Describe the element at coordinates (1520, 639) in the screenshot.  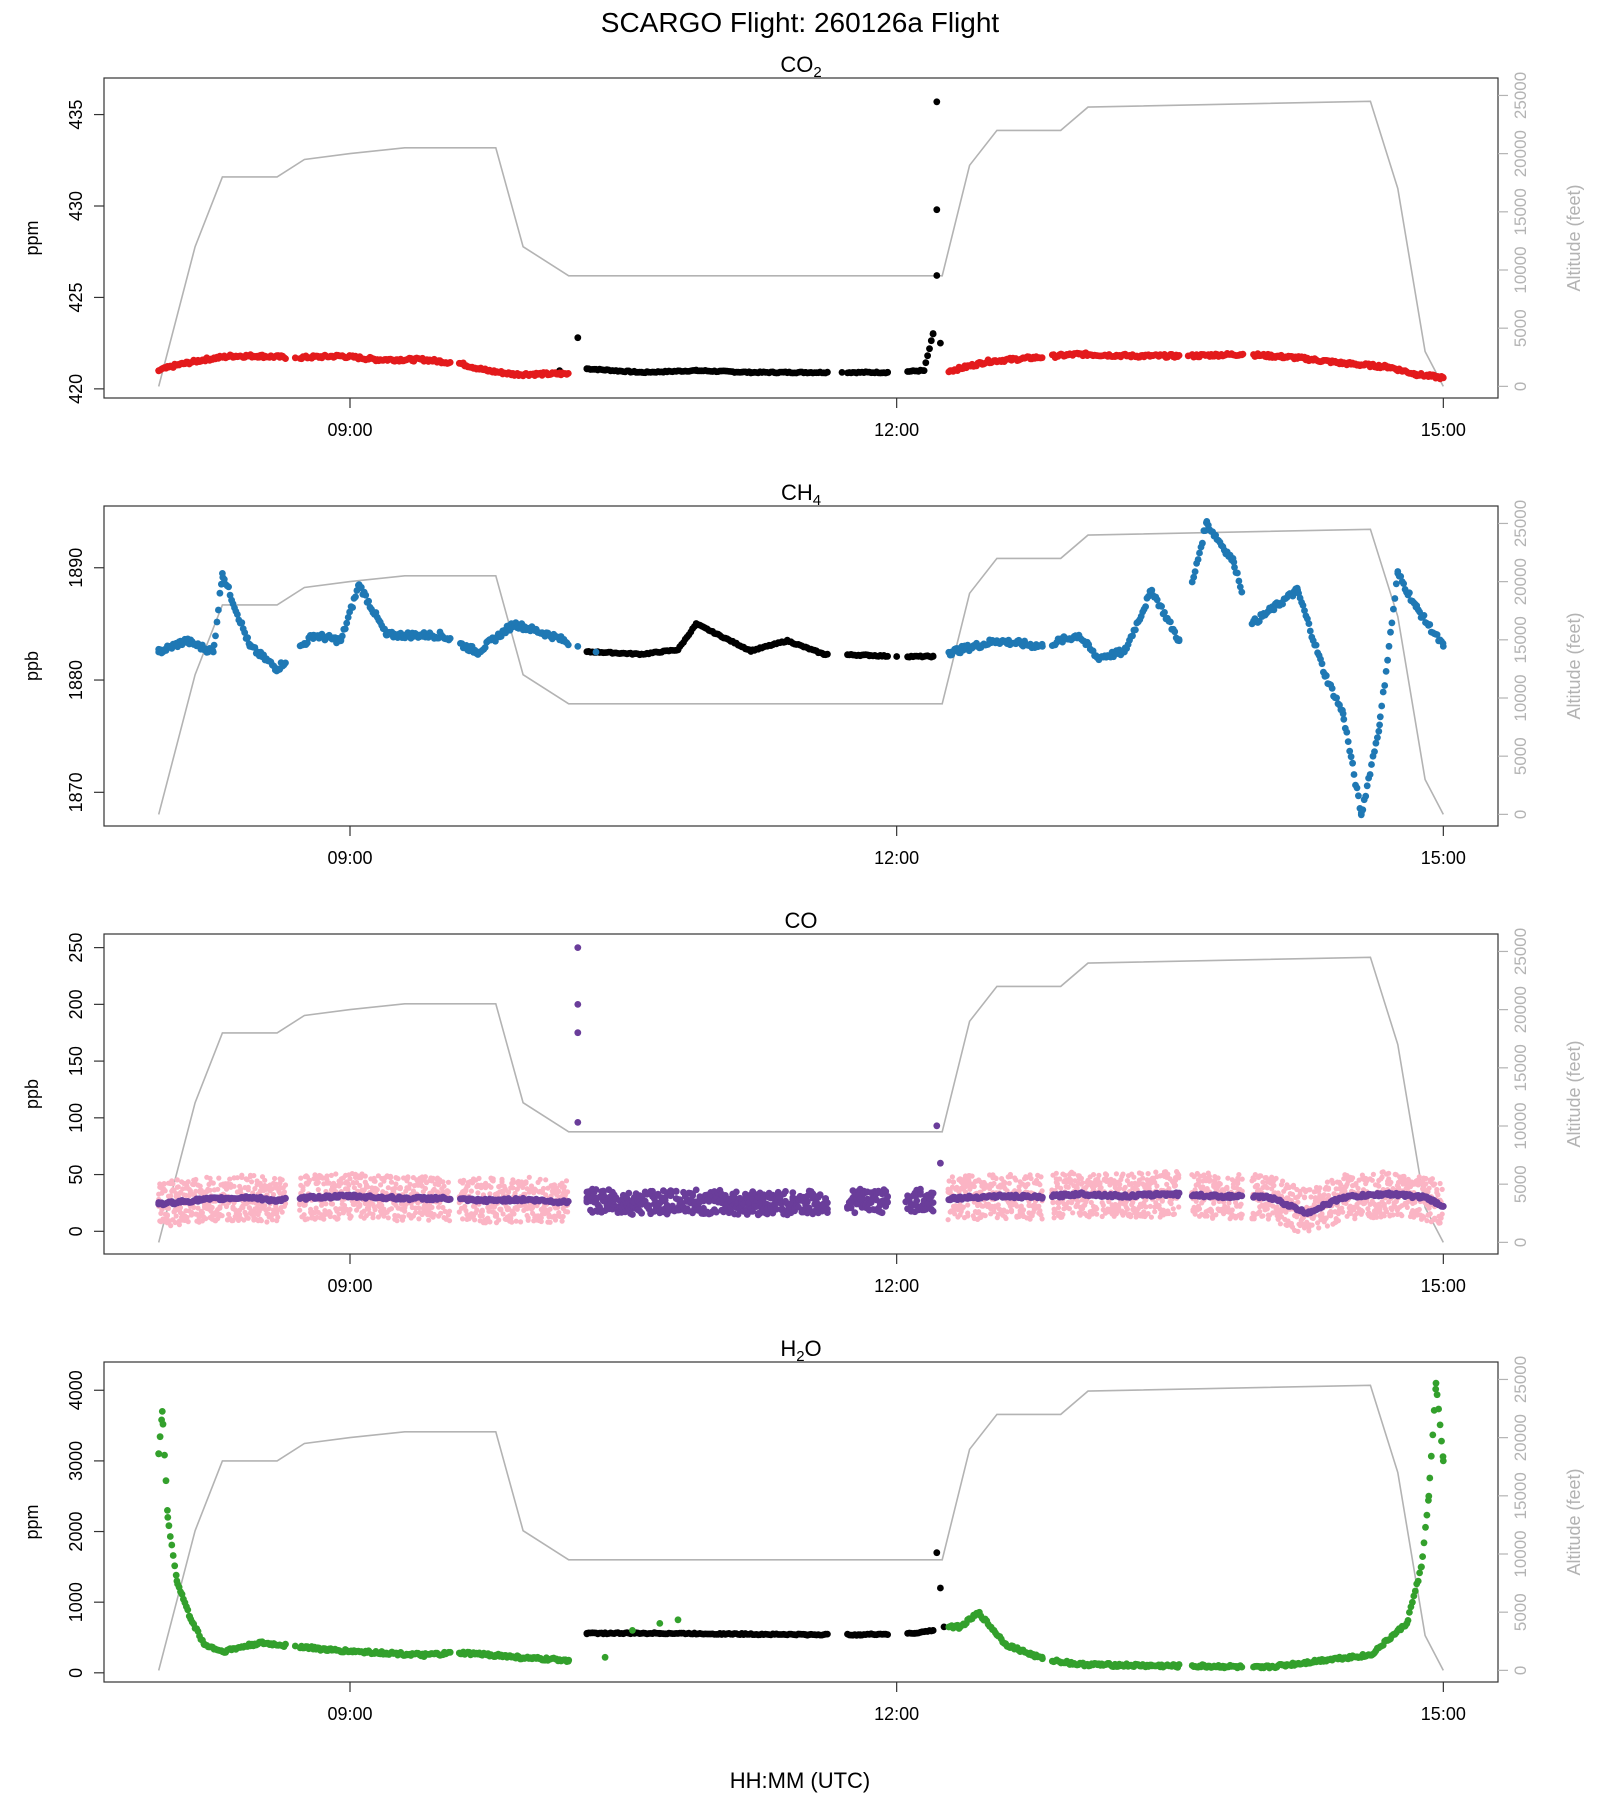
I see `y2-tick-label: 15000` at that location.